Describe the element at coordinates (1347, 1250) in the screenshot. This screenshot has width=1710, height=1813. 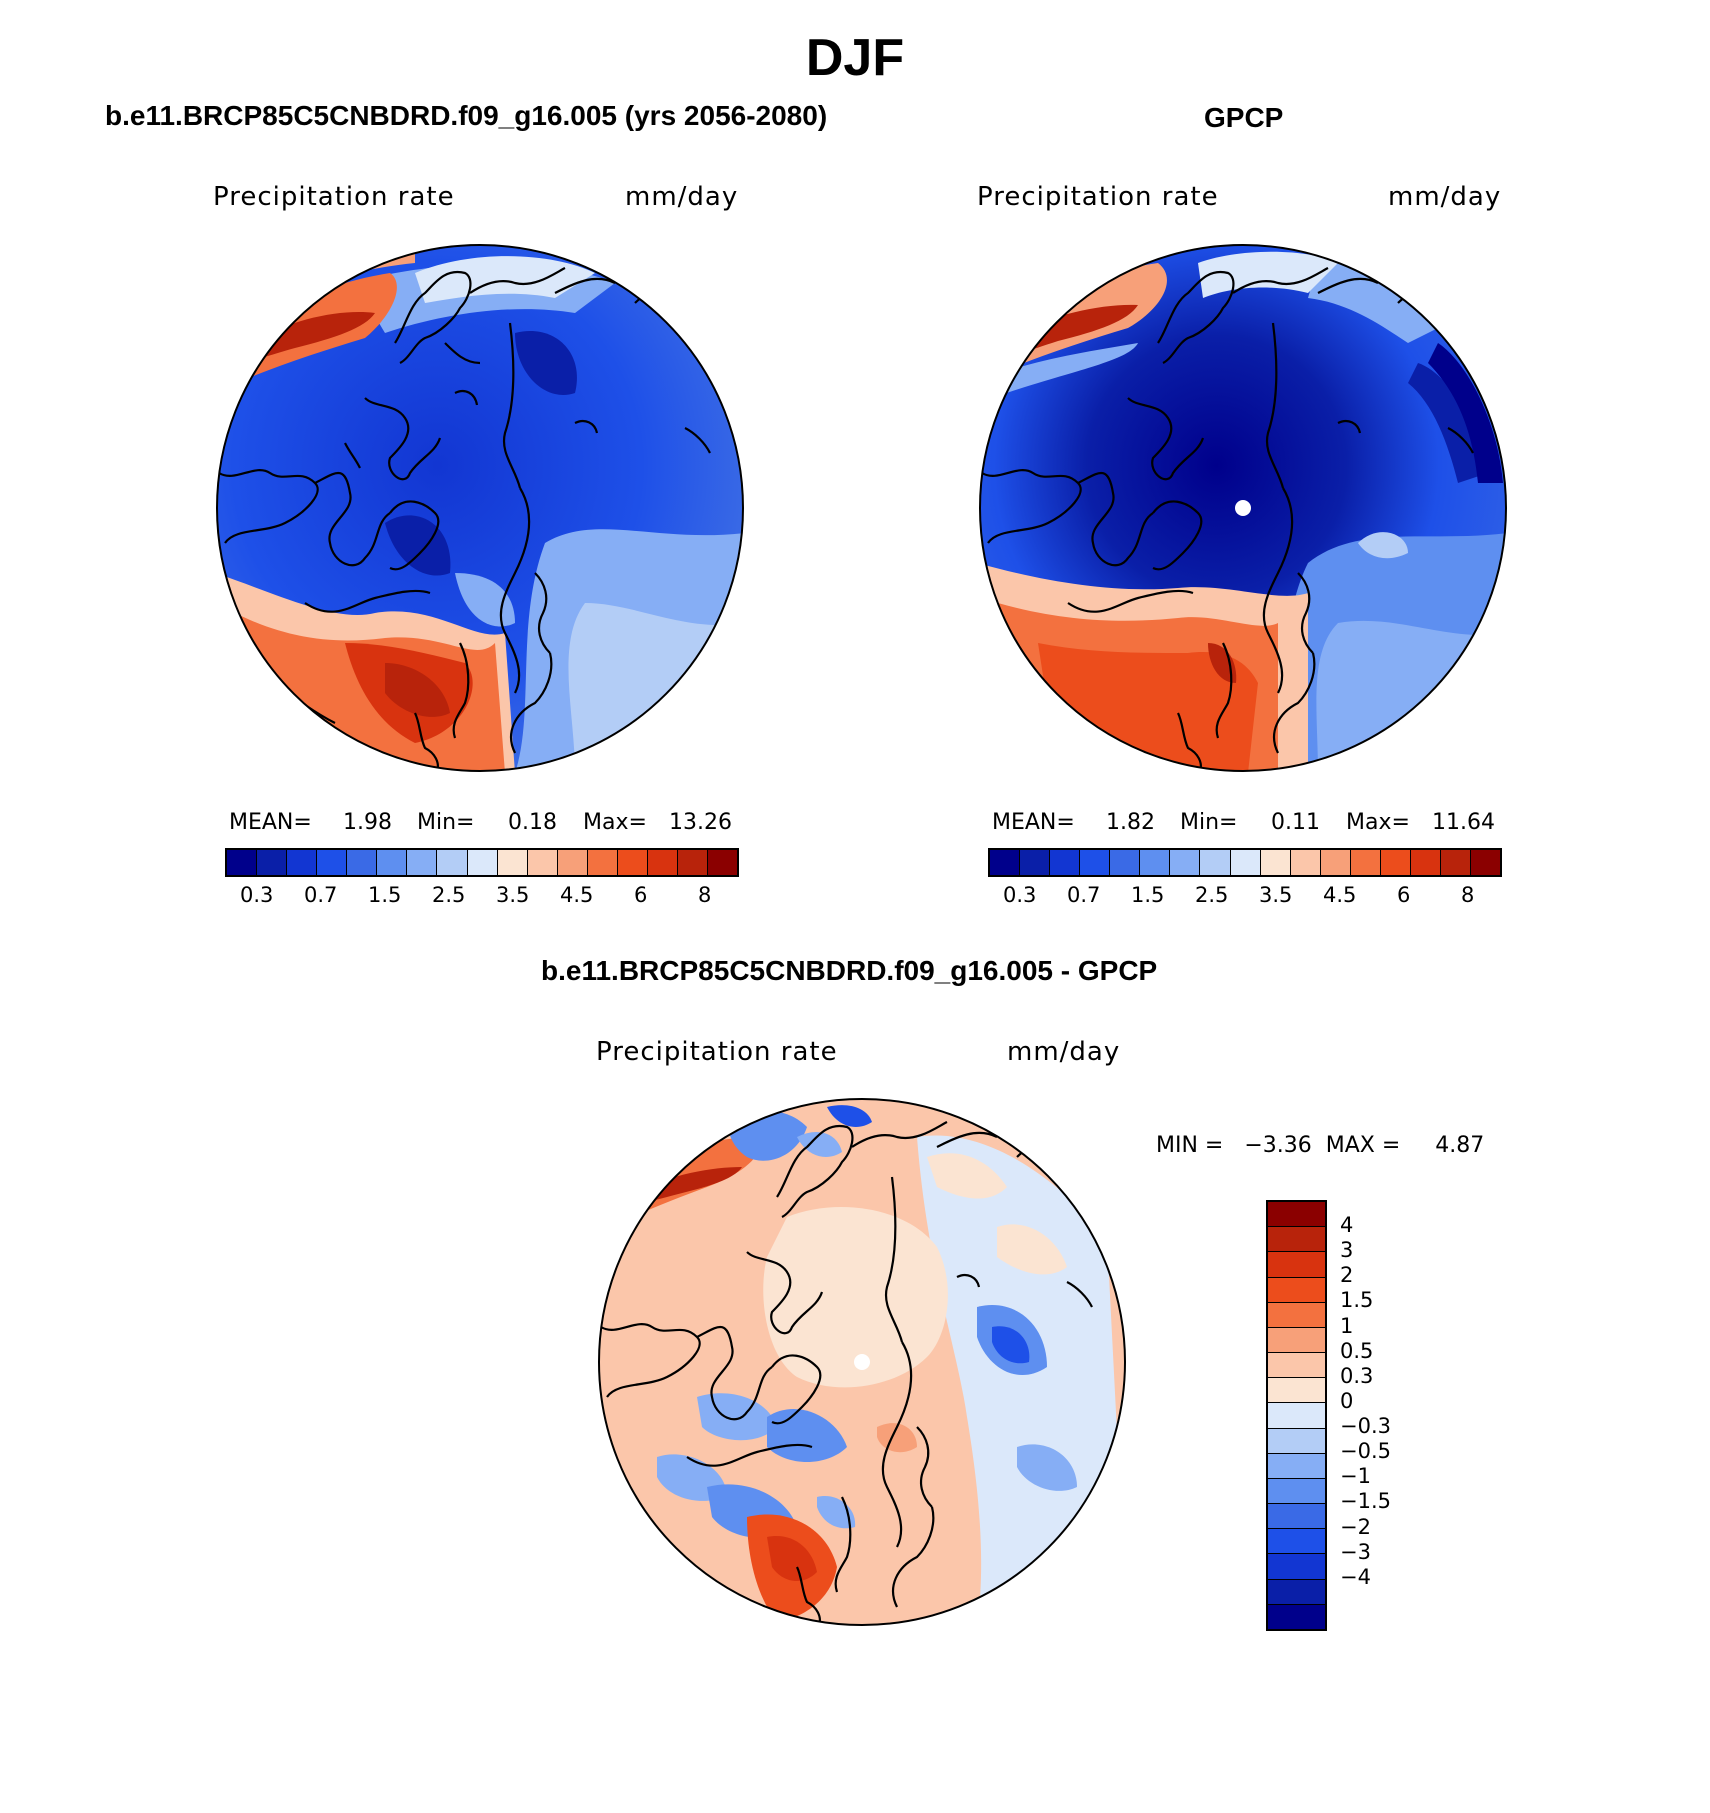
I see `panel-3-colorbar-tick: 3` at that location.